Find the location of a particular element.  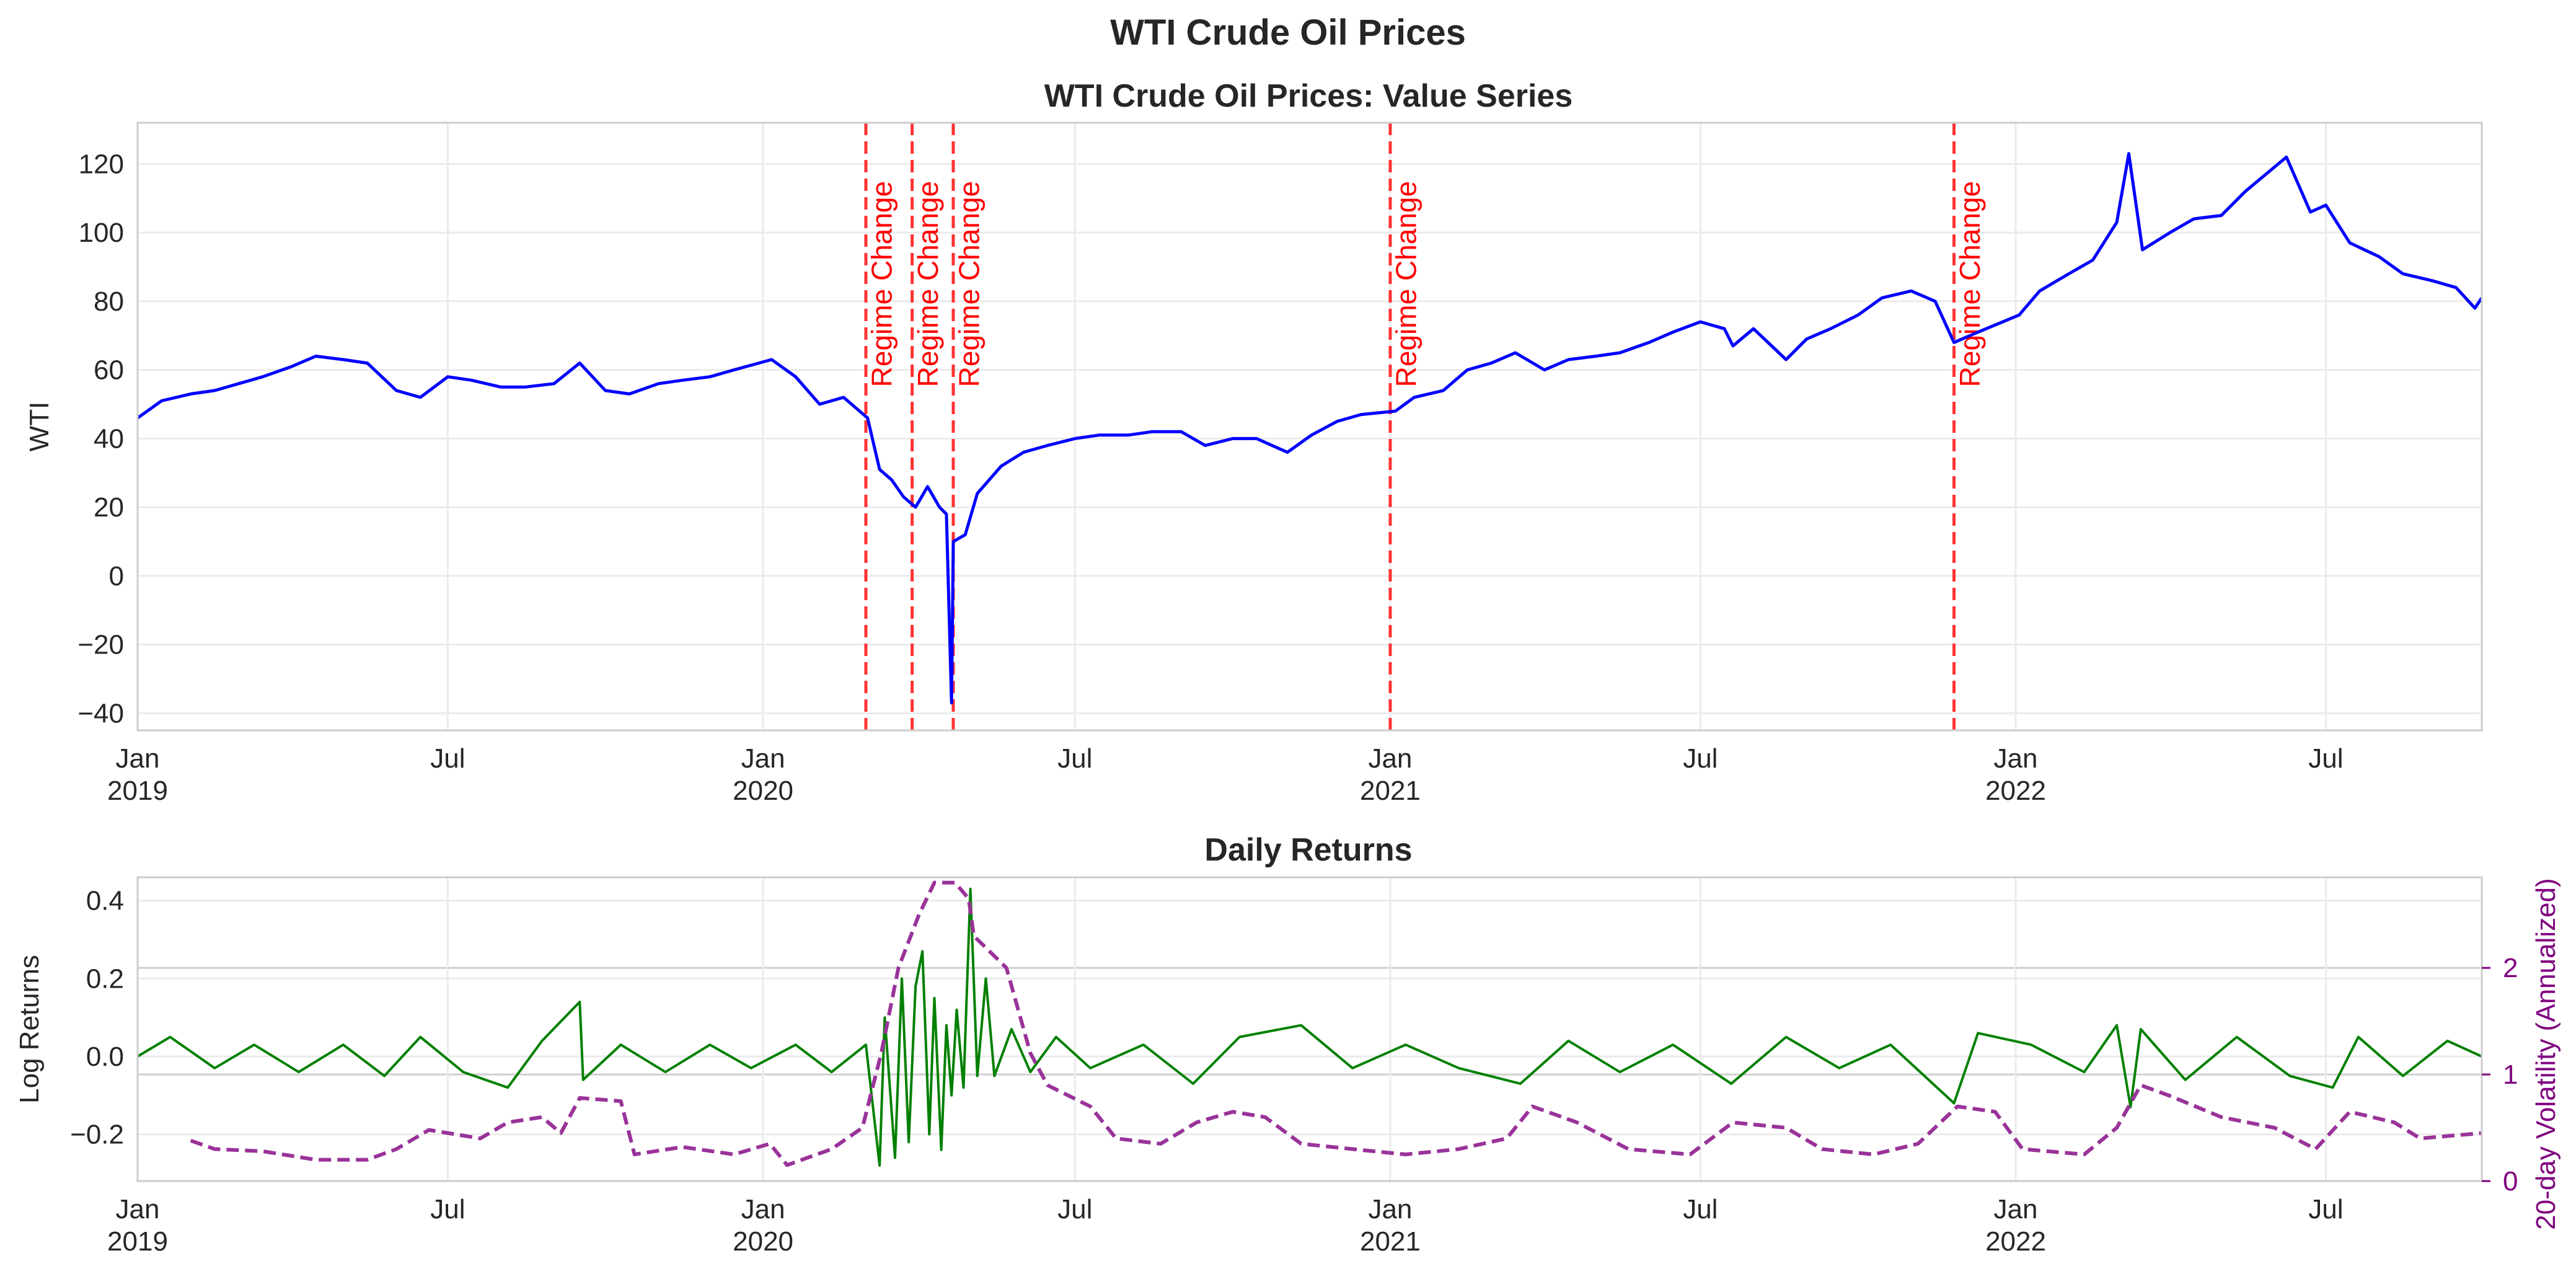

price-y-tick-label: −20 is located at coordinates (100, 645).